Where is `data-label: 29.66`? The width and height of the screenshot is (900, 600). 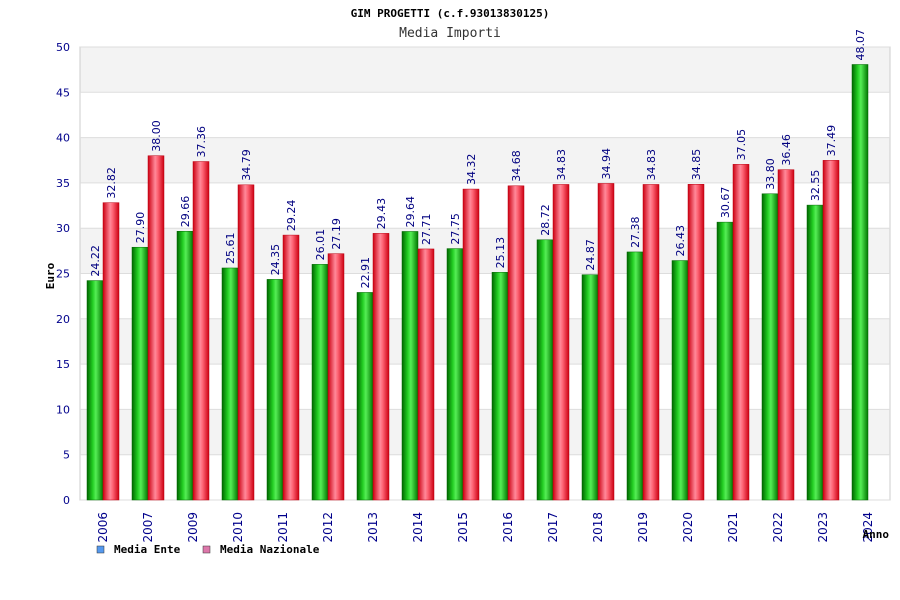 data-label: 29.66 is located at coordinates (185, 212).